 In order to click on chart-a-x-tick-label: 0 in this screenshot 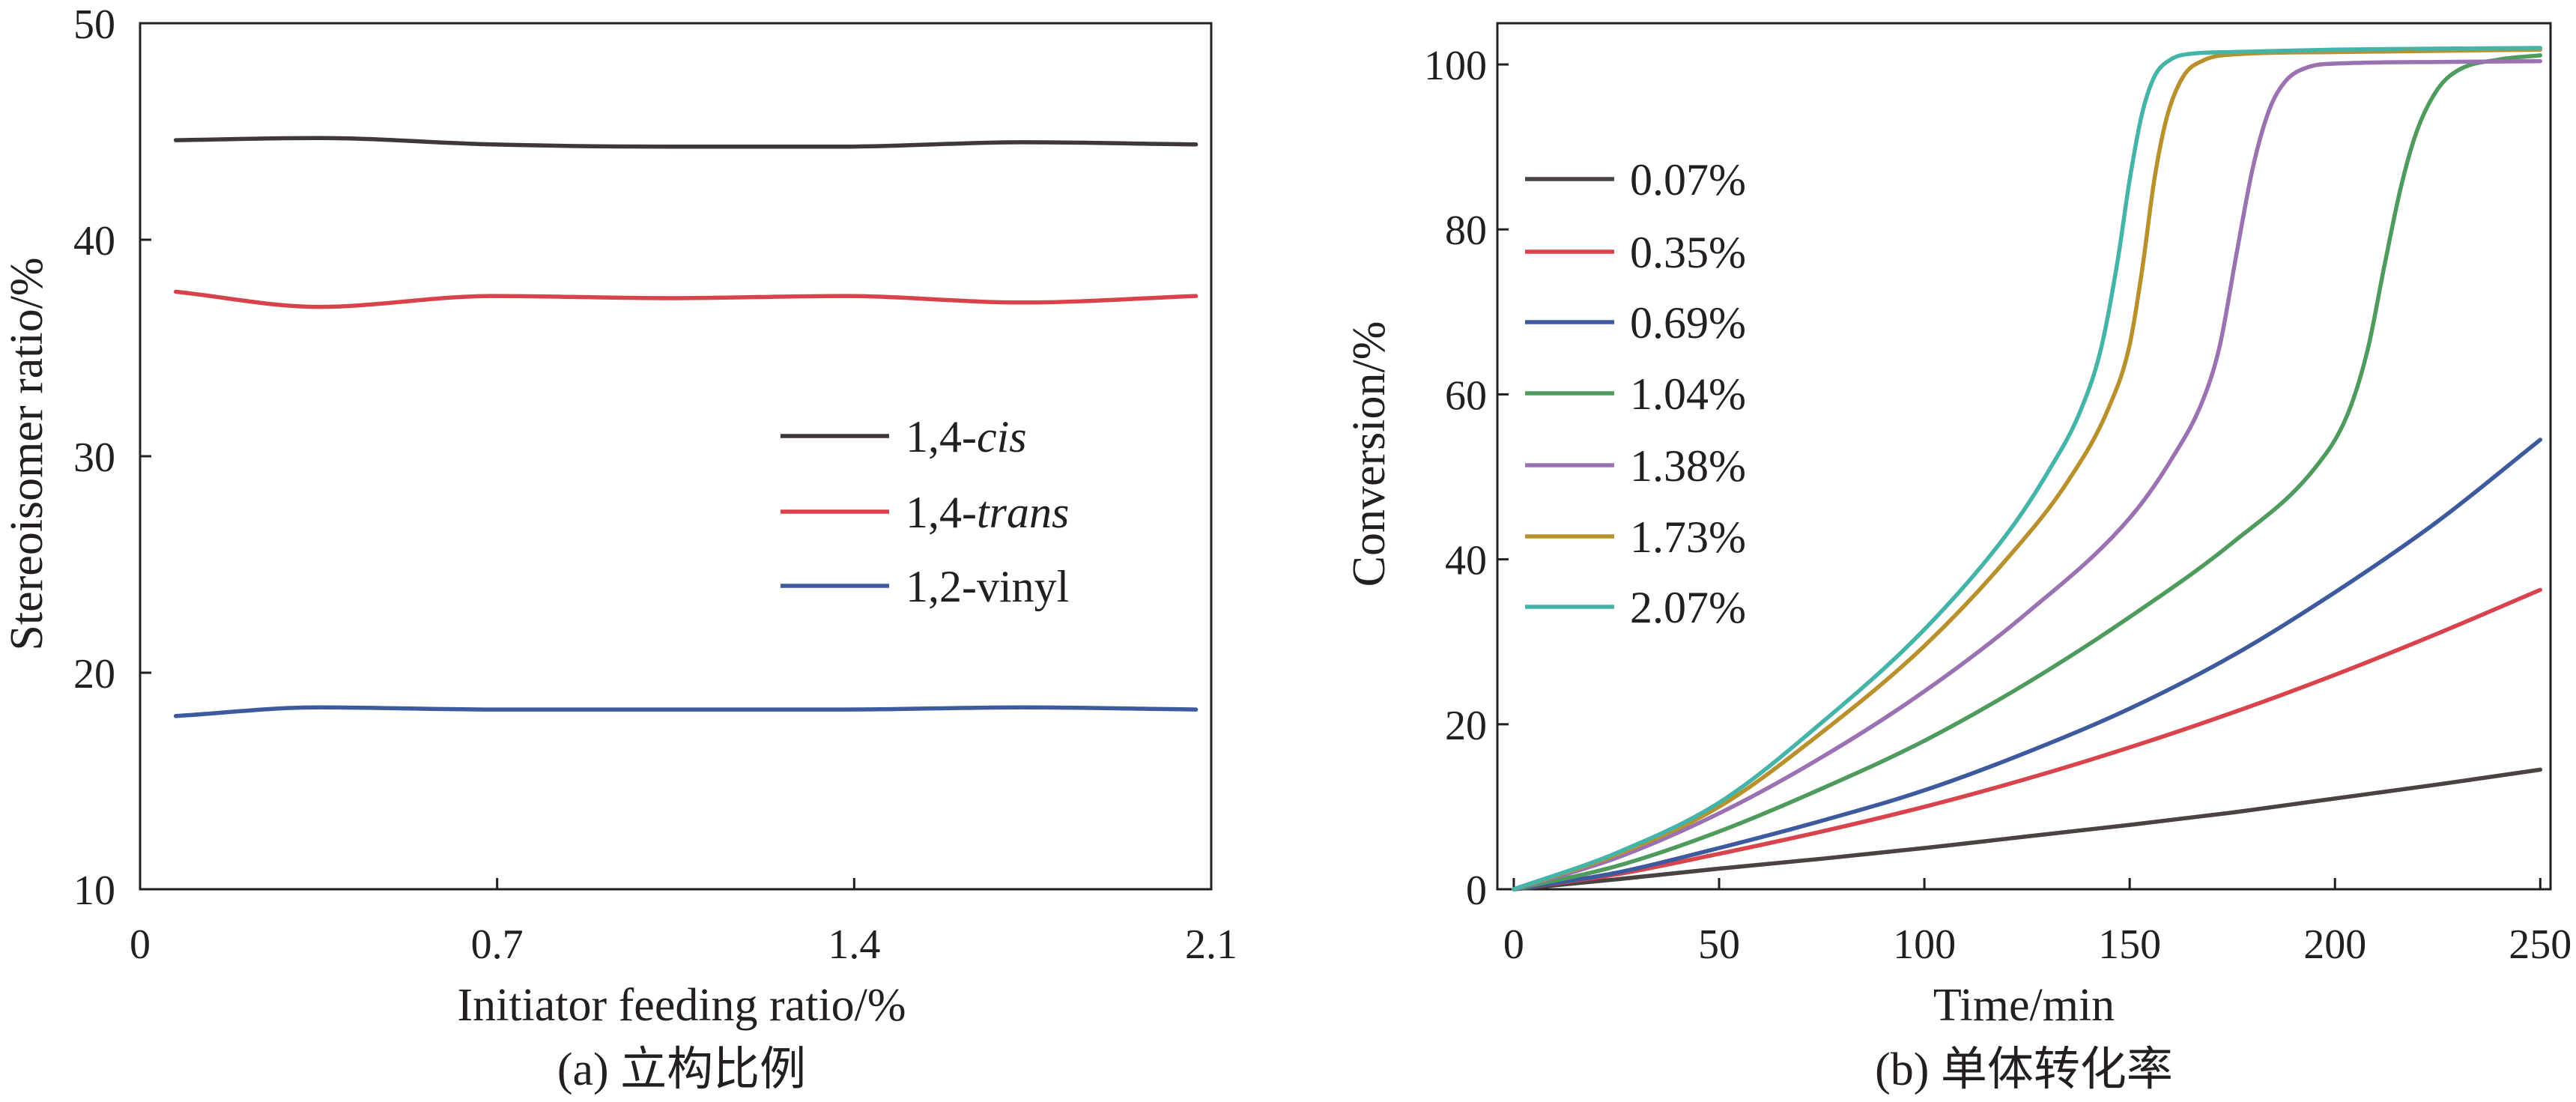, I will do `click(140, 944)`.